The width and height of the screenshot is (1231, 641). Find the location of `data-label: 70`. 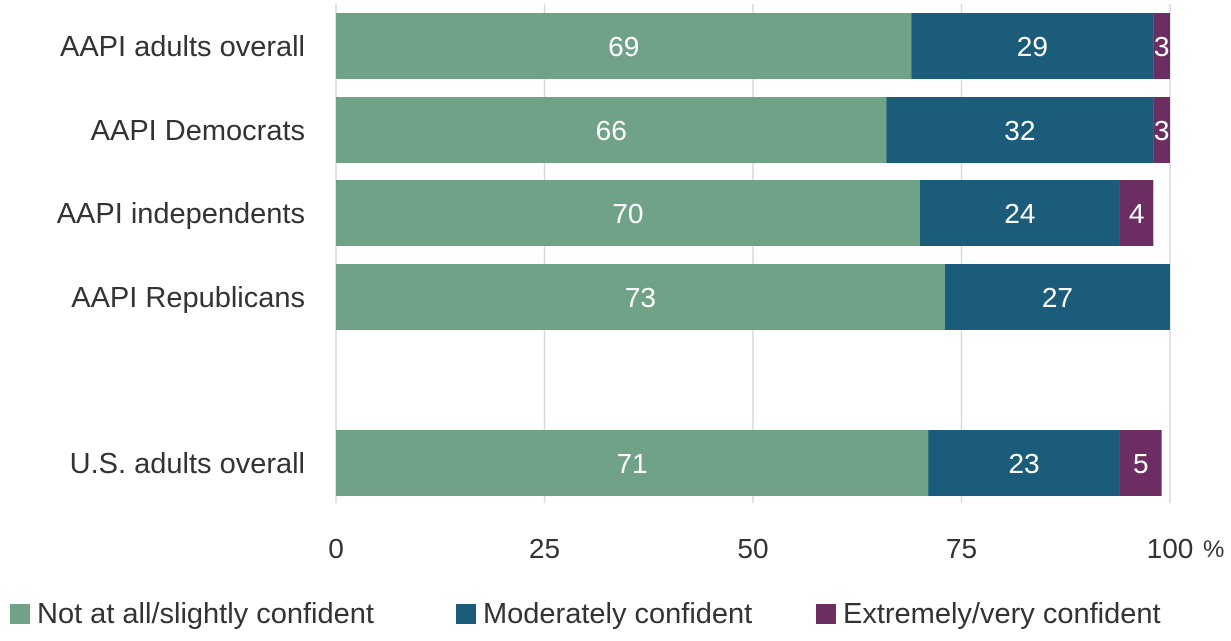

data-label: 70 is located at coordinates (627, 213).